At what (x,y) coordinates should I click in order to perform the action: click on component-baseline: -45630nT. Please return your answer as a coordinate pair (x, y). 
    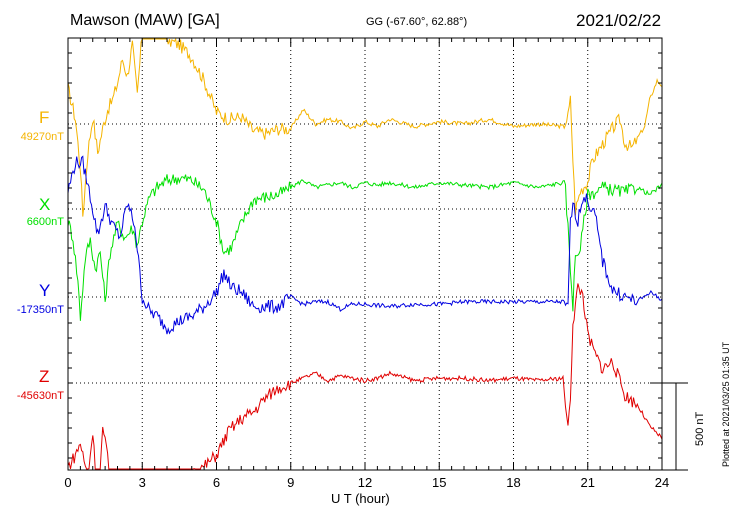
    Looking at the image, I should click on (40, 396).